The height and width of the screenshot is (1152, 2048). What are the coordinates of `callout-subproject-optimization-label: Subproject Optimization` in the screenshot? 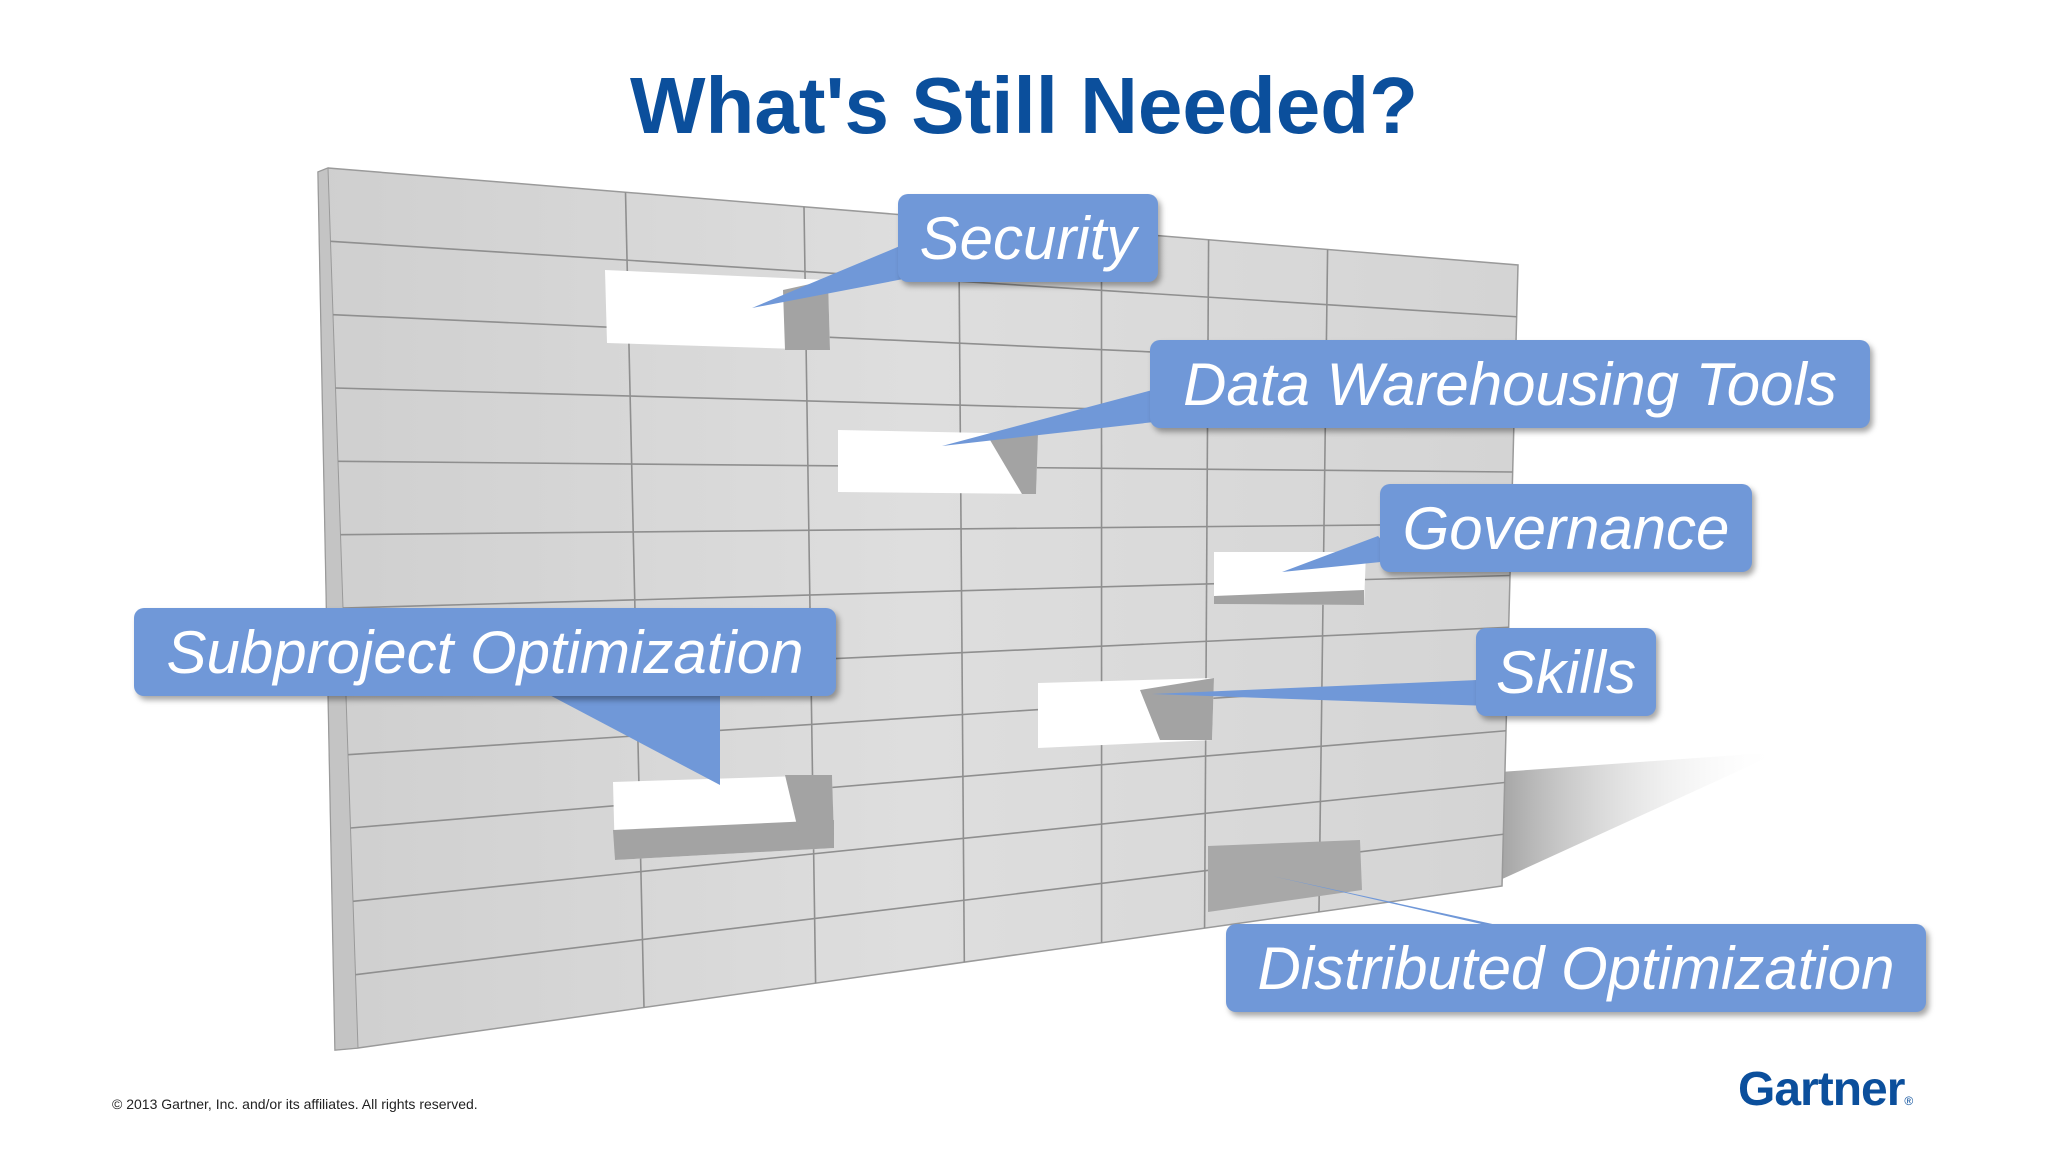 It's located at (485, 652).